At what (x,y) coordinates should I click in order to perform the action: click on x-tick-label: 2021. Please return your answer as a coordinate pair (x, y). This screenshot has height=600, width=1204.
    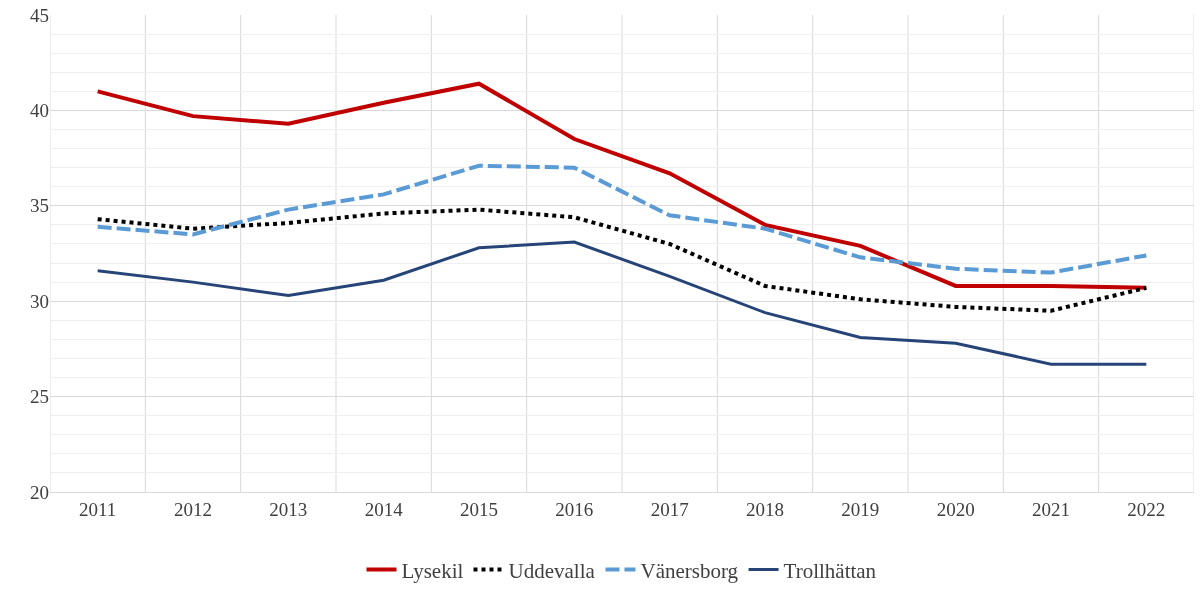
    Looking at the image, I should click on (1051, 509).